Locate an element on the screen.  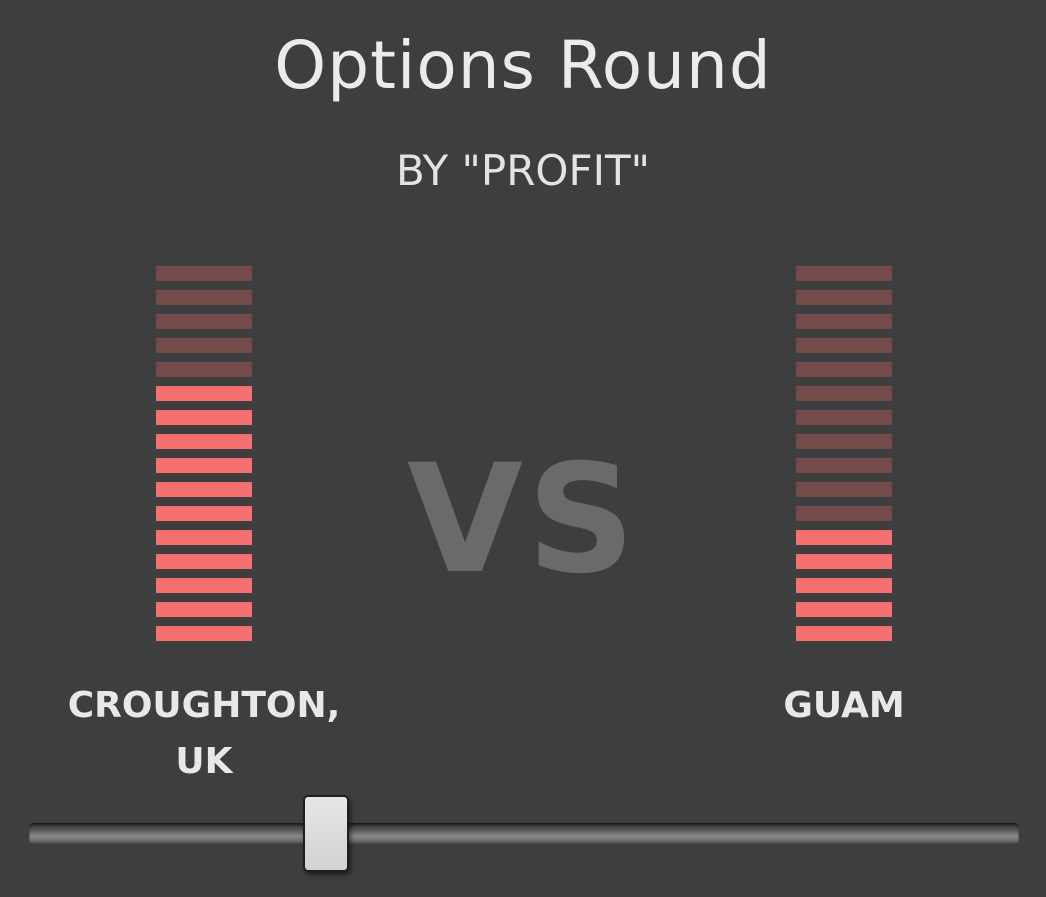
left-level-meter is located at coordinates (204, 454).